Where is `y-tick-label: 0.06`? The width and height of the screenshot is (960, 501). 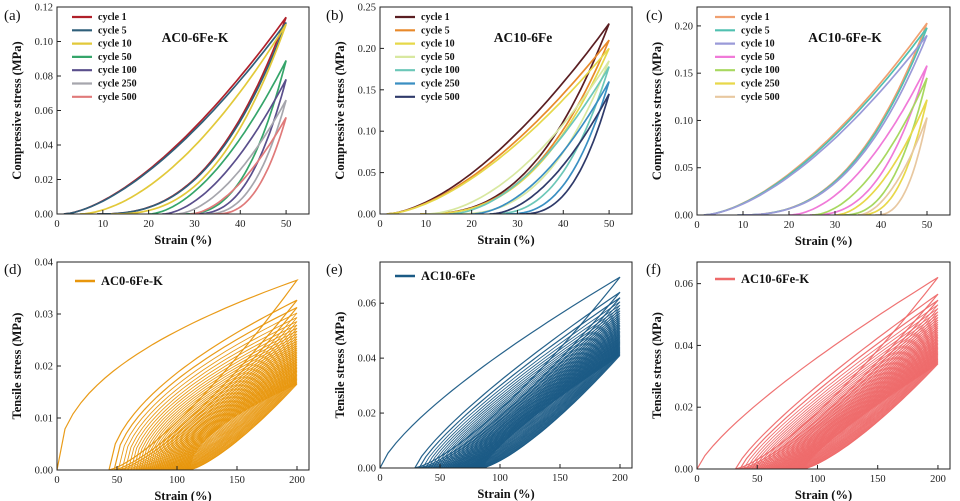 y-tick-label: 0.06 is located at coordinates (44, 111).